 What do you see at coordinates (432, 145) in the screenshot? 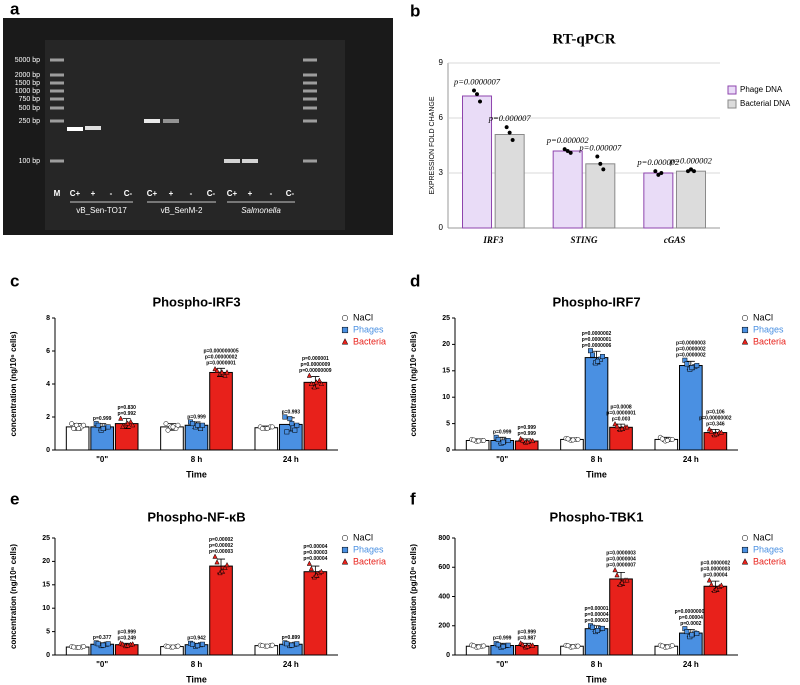
I see `y-axis-label: EXPRESSION FOLD CHANGE` at bounding box center [432, 145].